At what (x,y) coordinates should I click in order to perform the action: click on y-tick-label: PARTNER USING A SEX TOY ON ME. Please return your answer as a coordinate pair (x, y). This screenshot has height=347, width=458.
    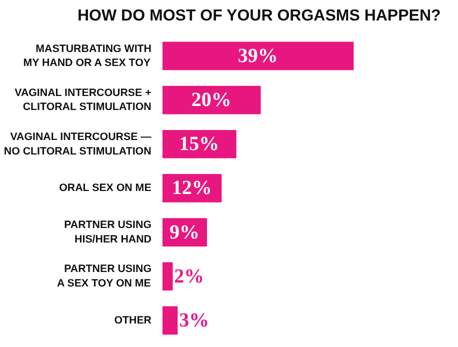
    Looking at the image, I should click on (104, 276).